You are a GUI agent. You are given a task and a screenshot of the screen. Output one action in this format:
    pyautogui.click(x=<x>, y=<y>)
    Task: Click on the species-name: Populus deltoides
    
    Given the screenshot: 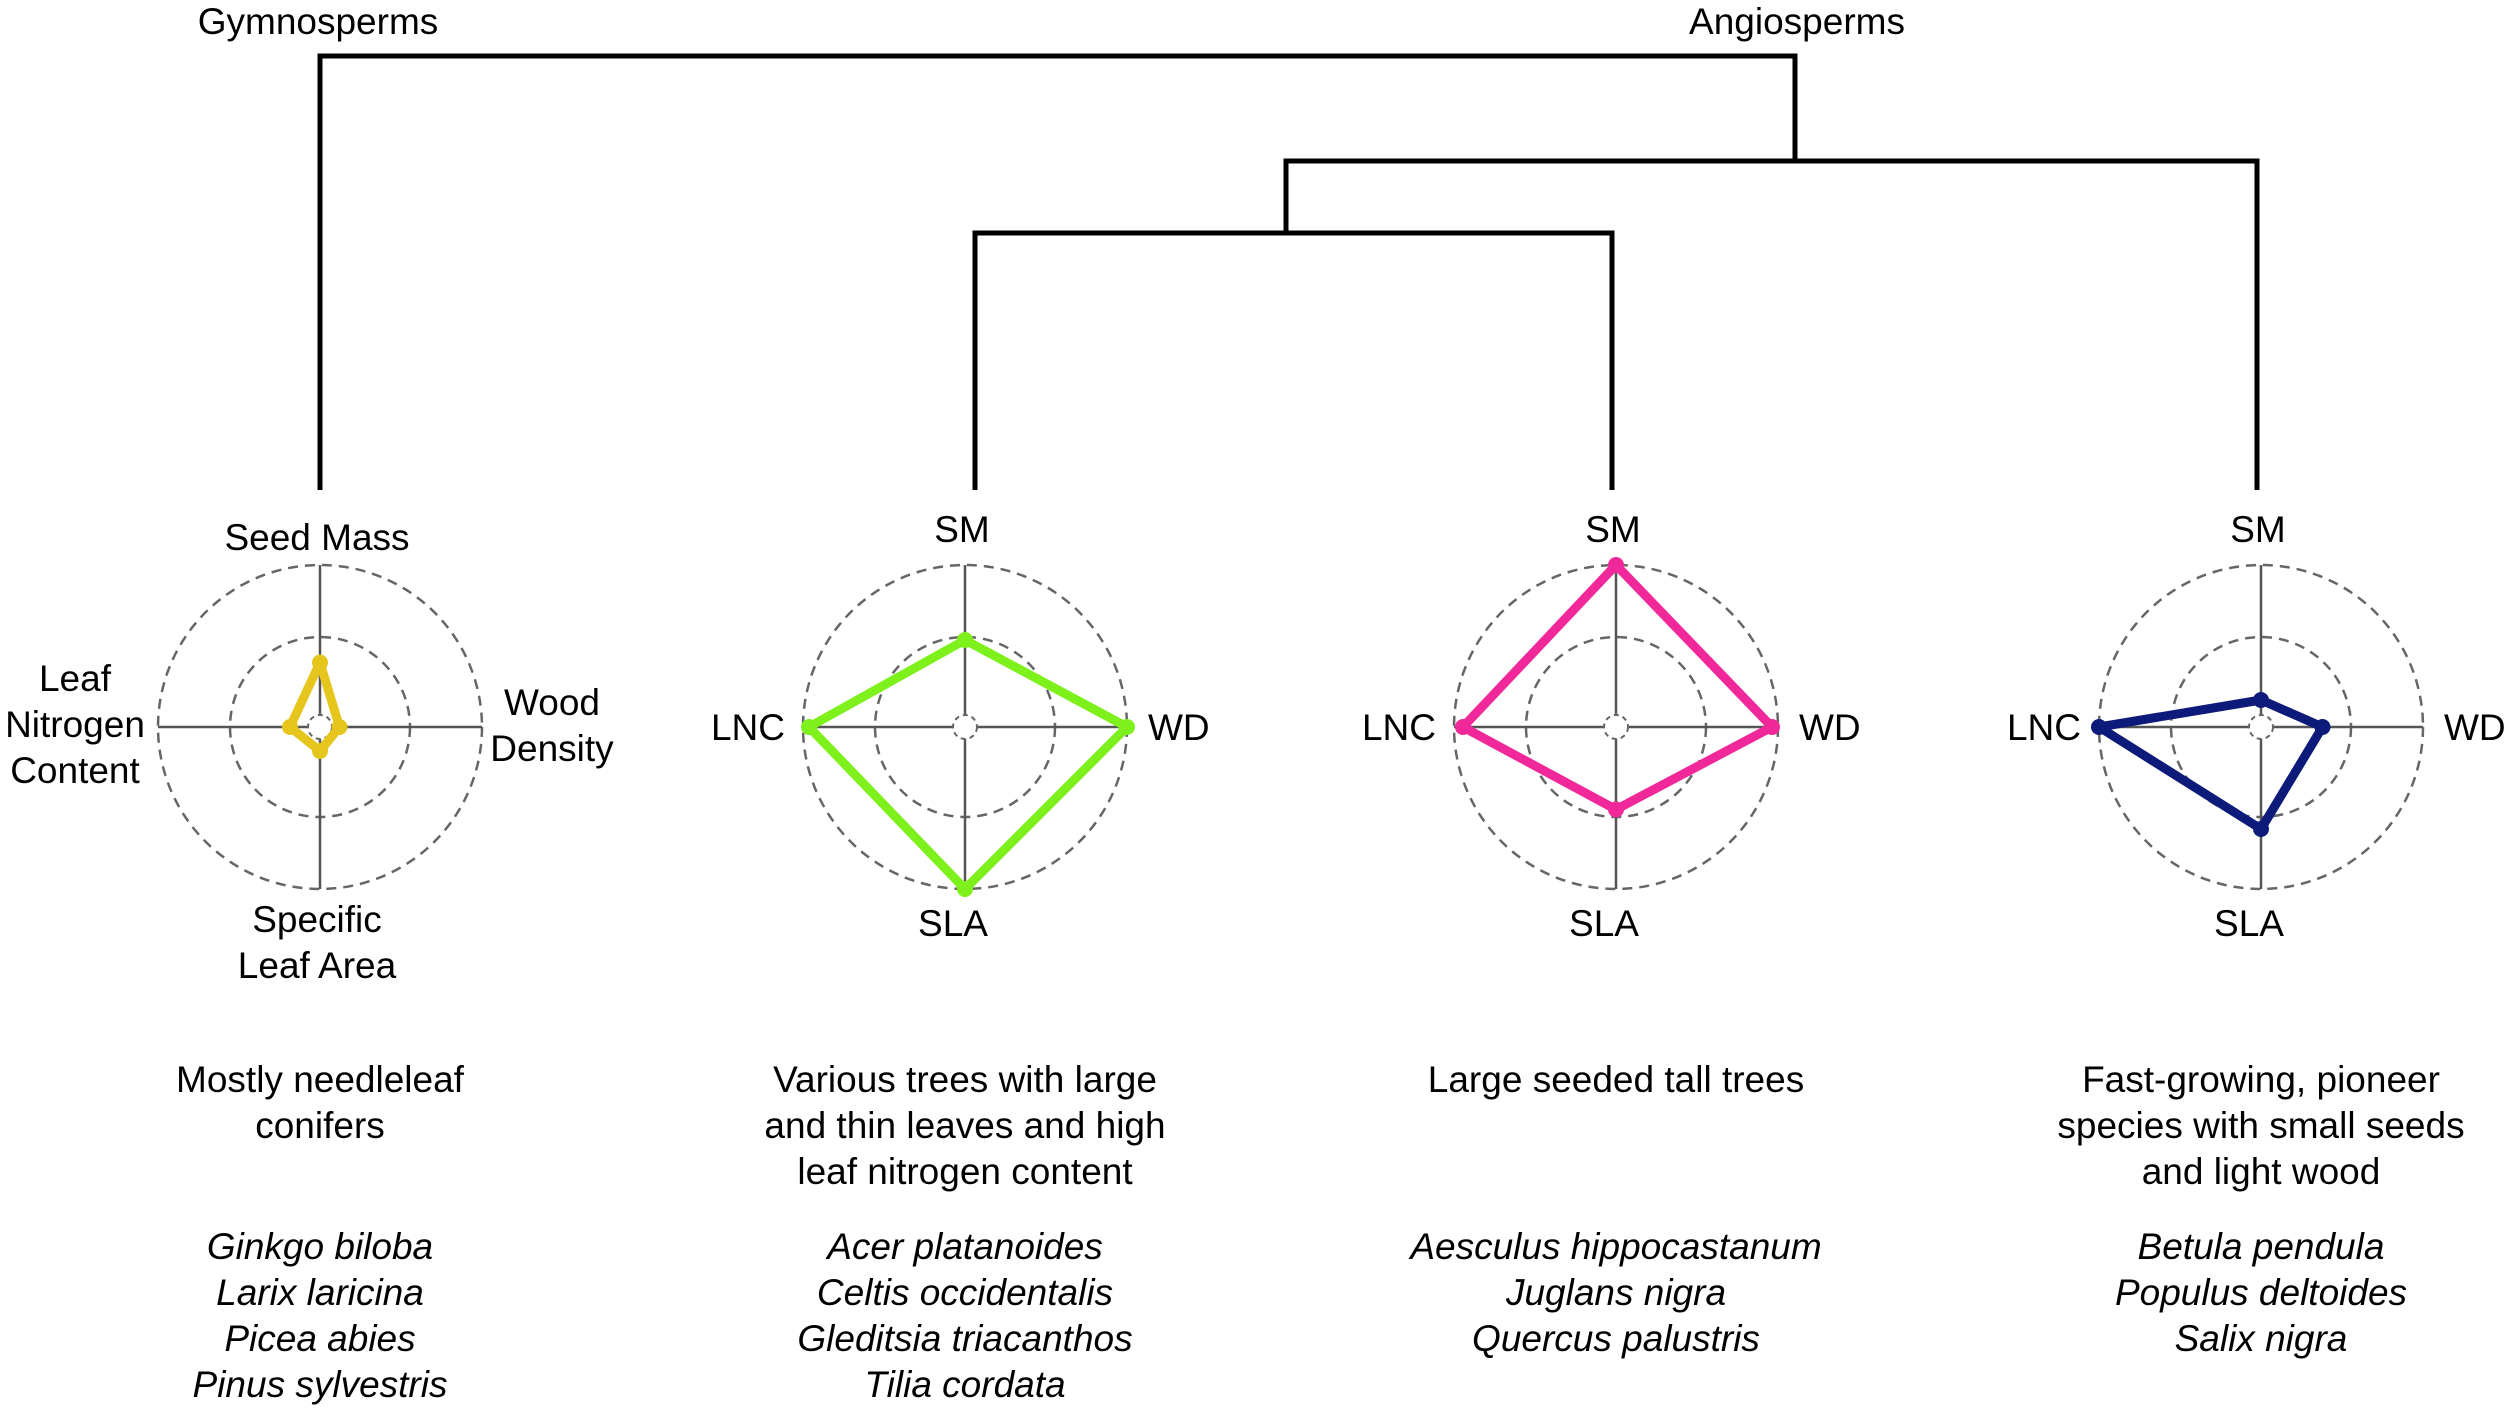 What is the action you would take?
    pyautogui.click(x=2261, y=1292)
    